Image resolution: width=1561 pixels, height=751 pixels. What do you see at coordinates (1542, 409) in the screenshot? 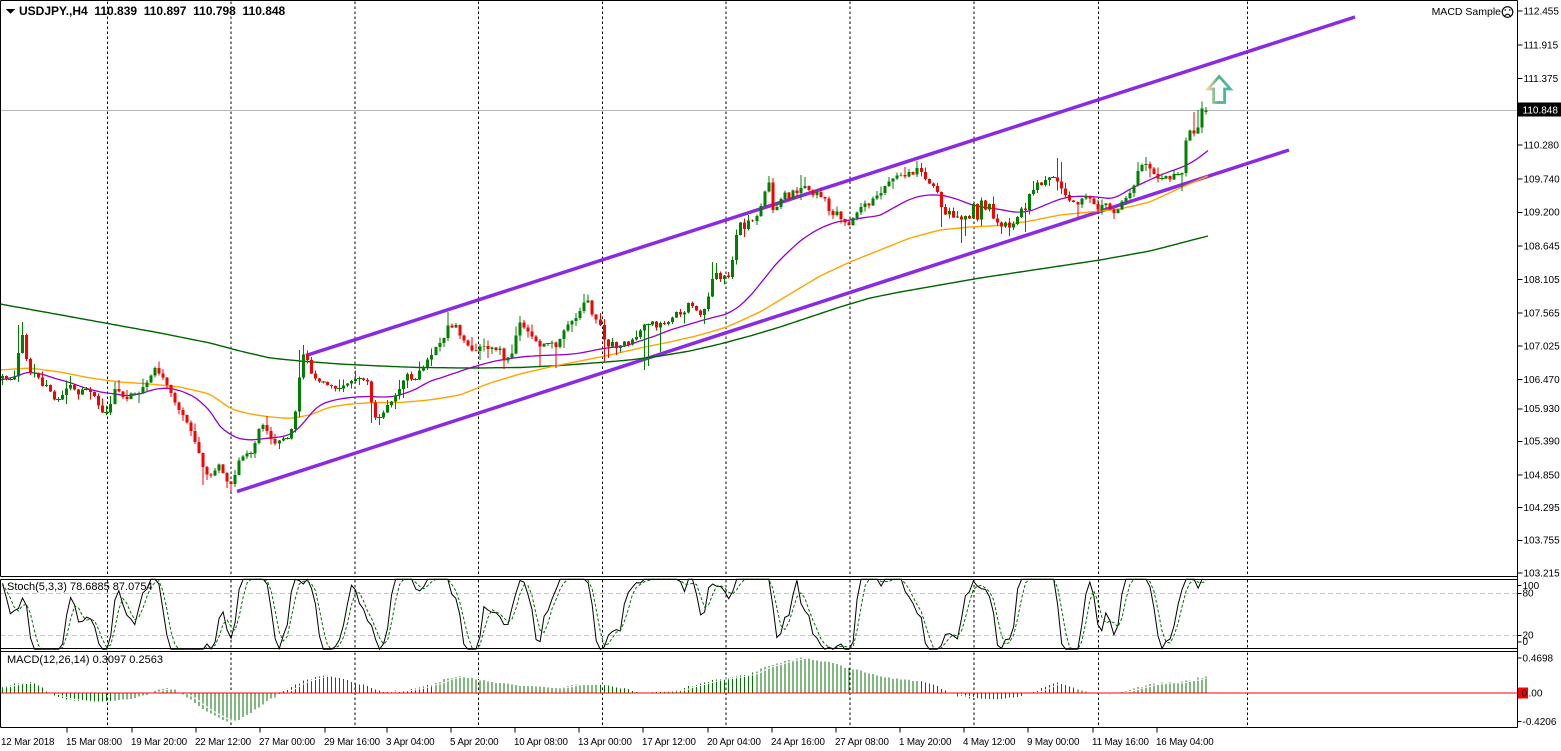
I see `svg-text: 105.930` at bounding box center [1542, 409].